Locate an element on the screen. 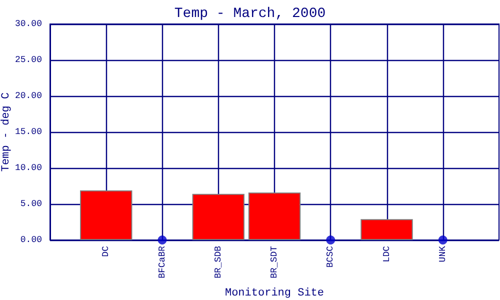 This screenshot has height=300, width=500. y-tick-label: 5.00 is located at coordinates (31, 204).